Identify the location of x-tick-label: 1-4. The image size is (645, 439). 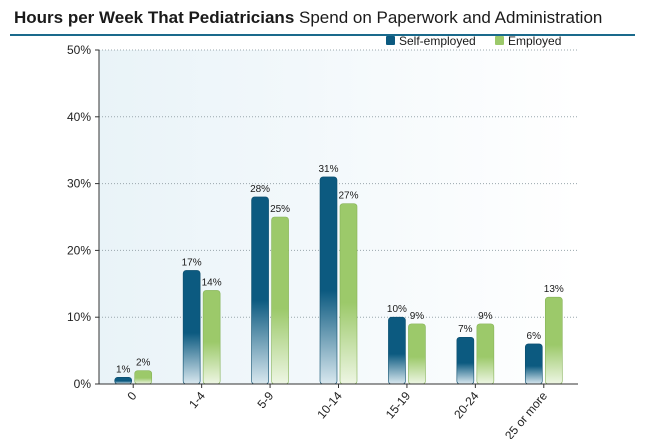
(197, 400).